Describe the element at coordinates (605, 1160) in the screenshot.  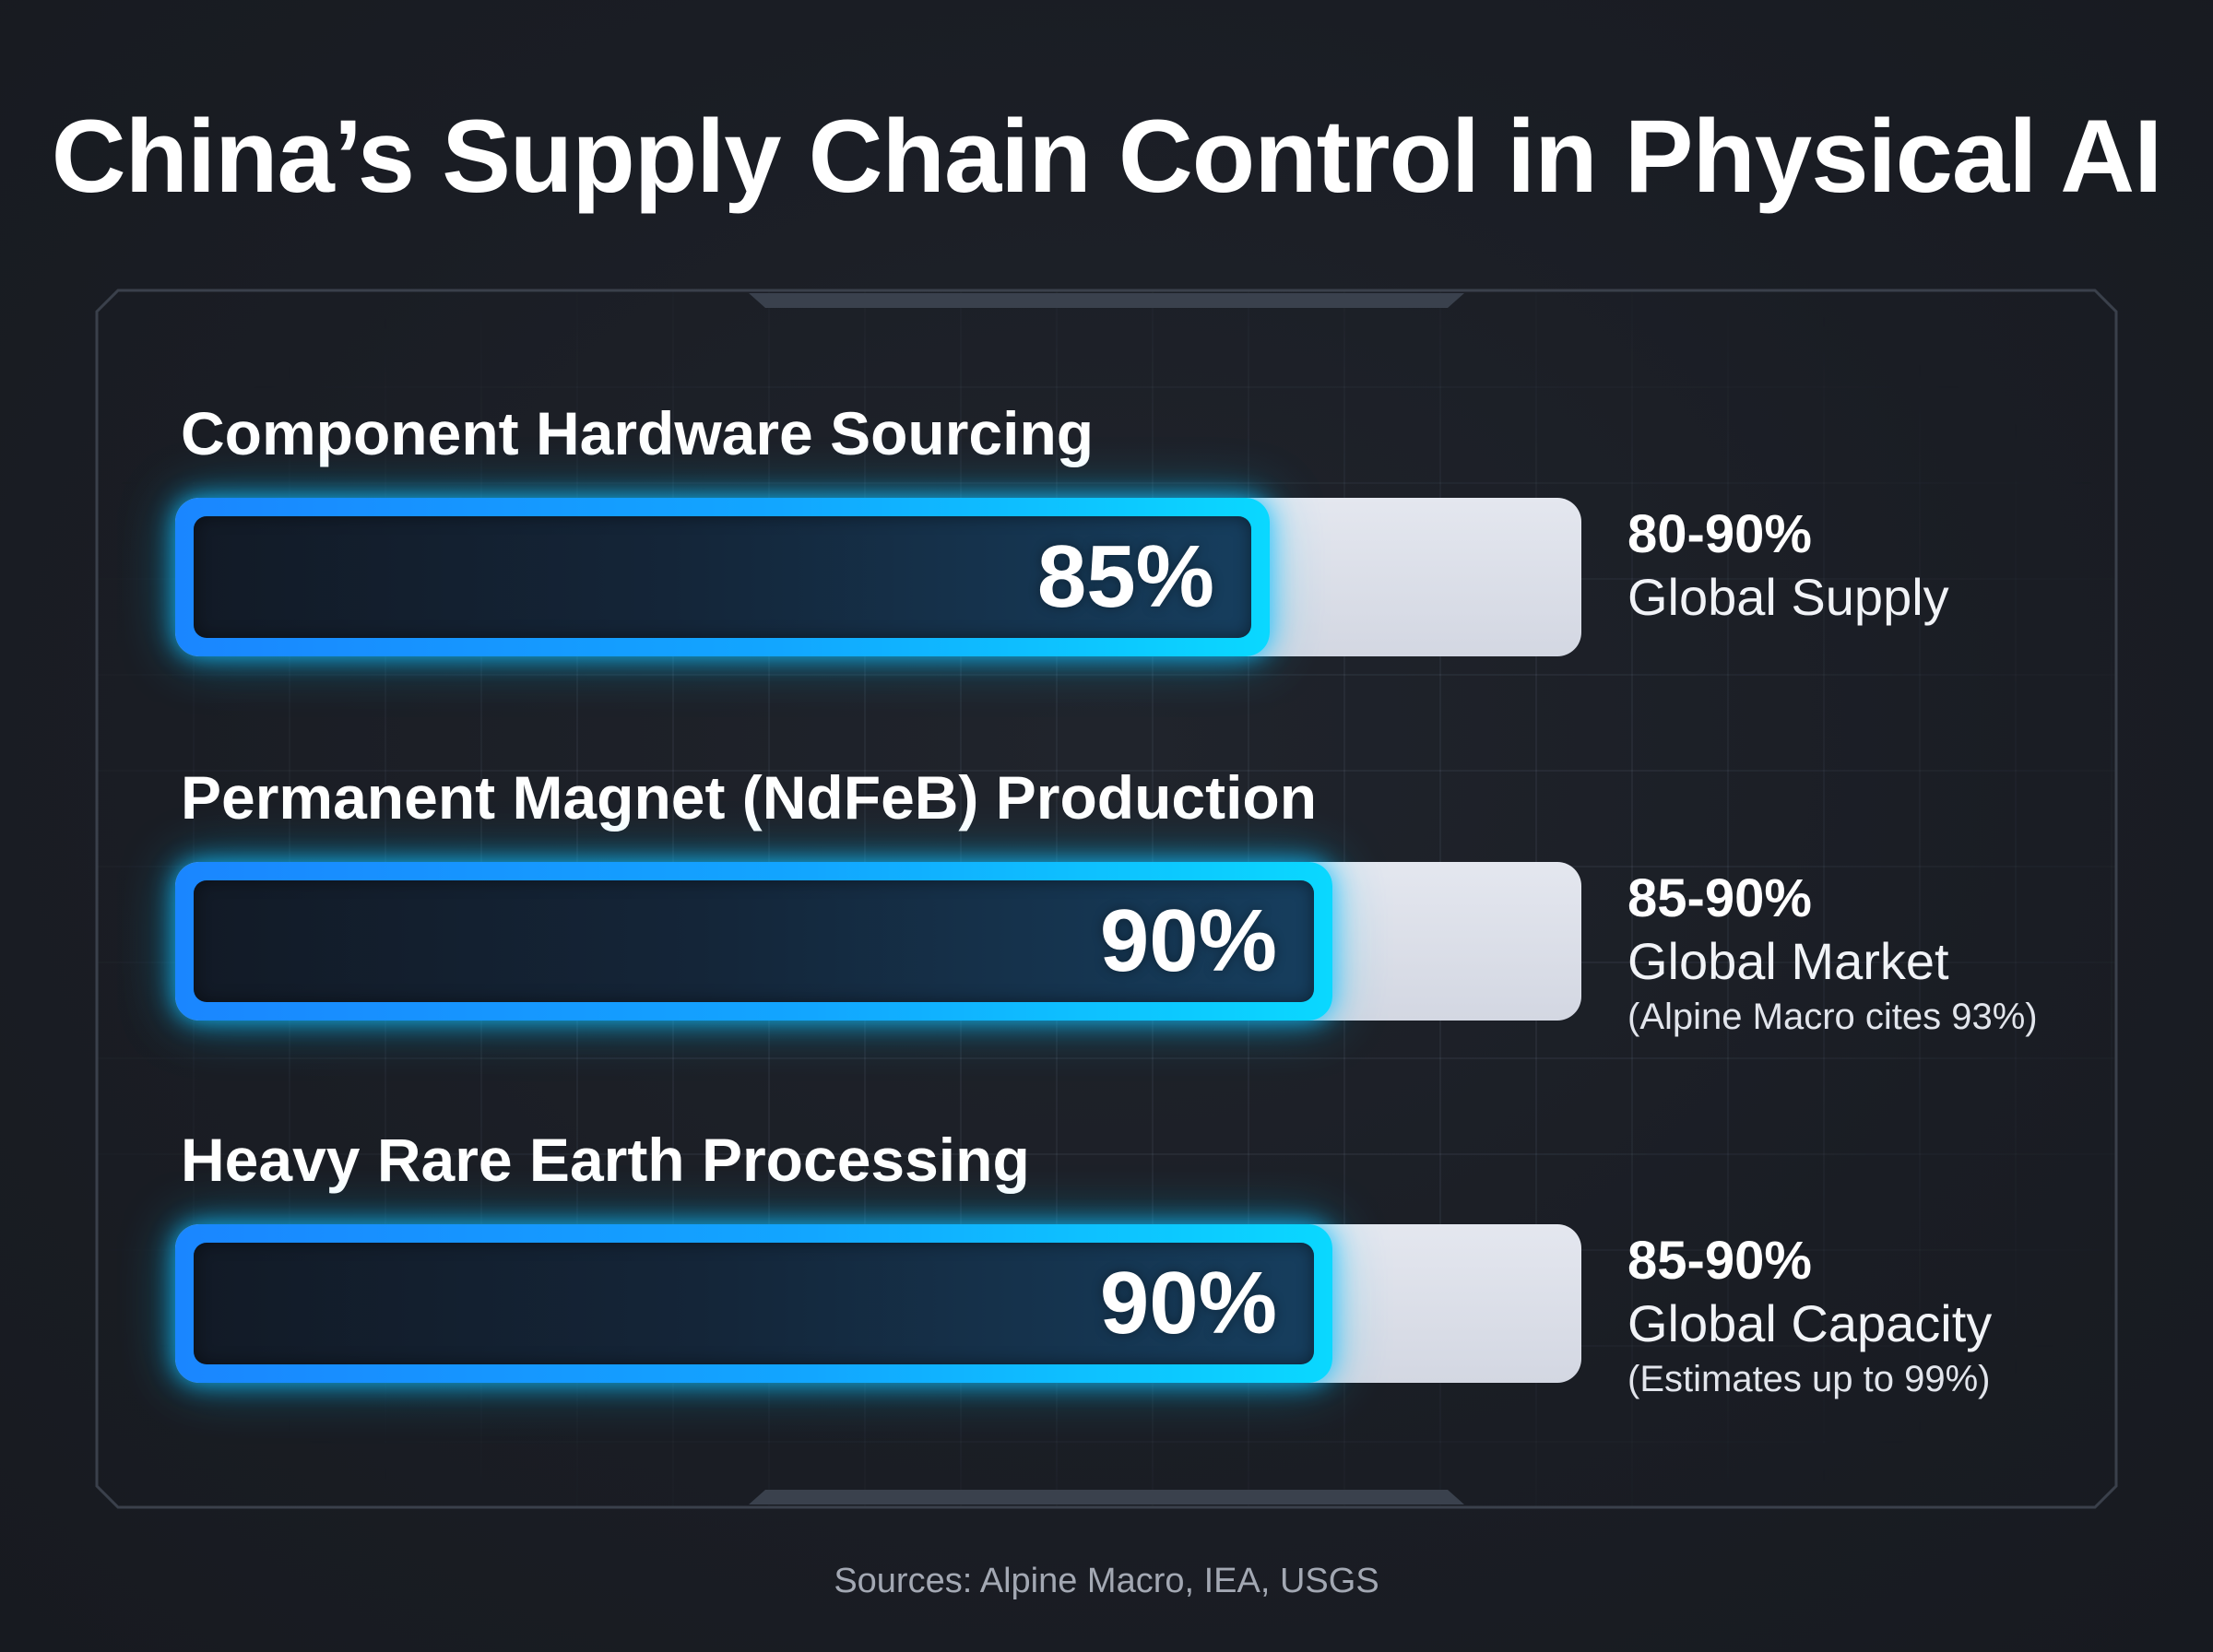
I see `bar-category-label: Heavy Rare Earth Processing` at that location.